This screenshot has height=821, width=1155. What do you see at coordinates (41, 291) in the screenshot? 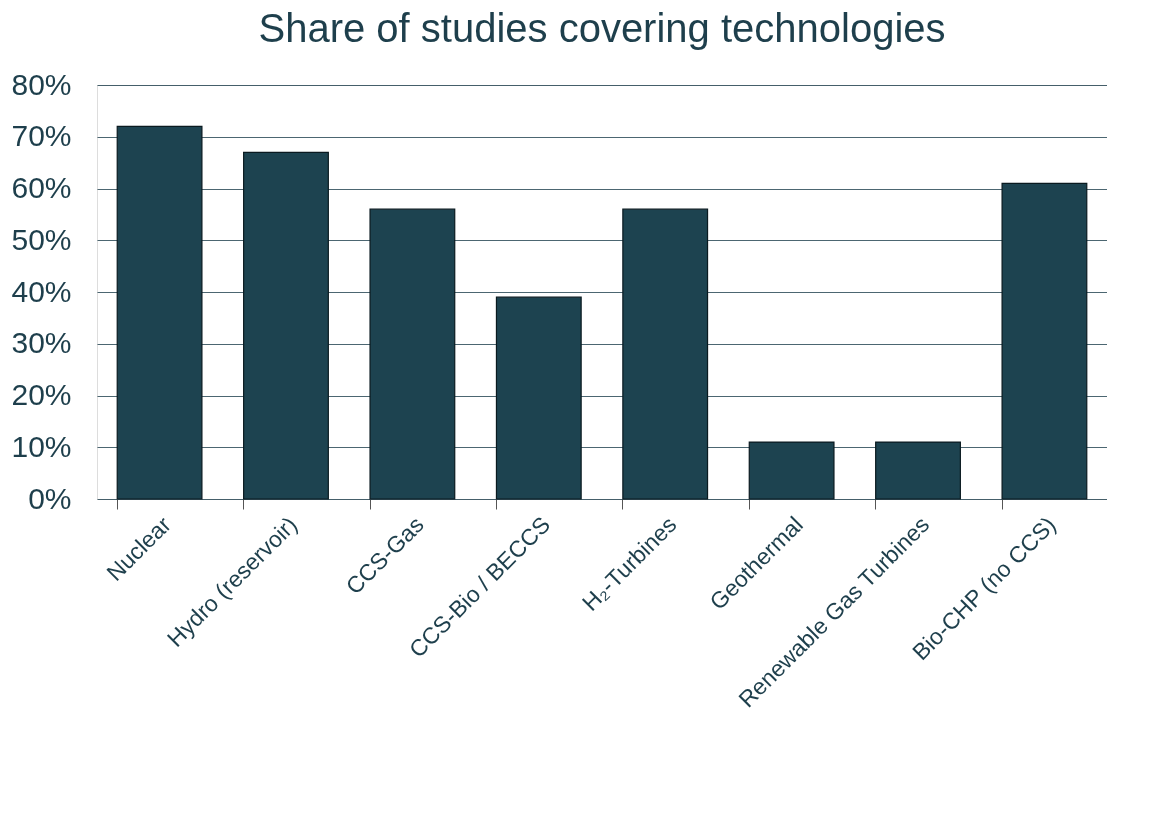
I see `y-tick-label: 40%` at bounding box center [41, 291].